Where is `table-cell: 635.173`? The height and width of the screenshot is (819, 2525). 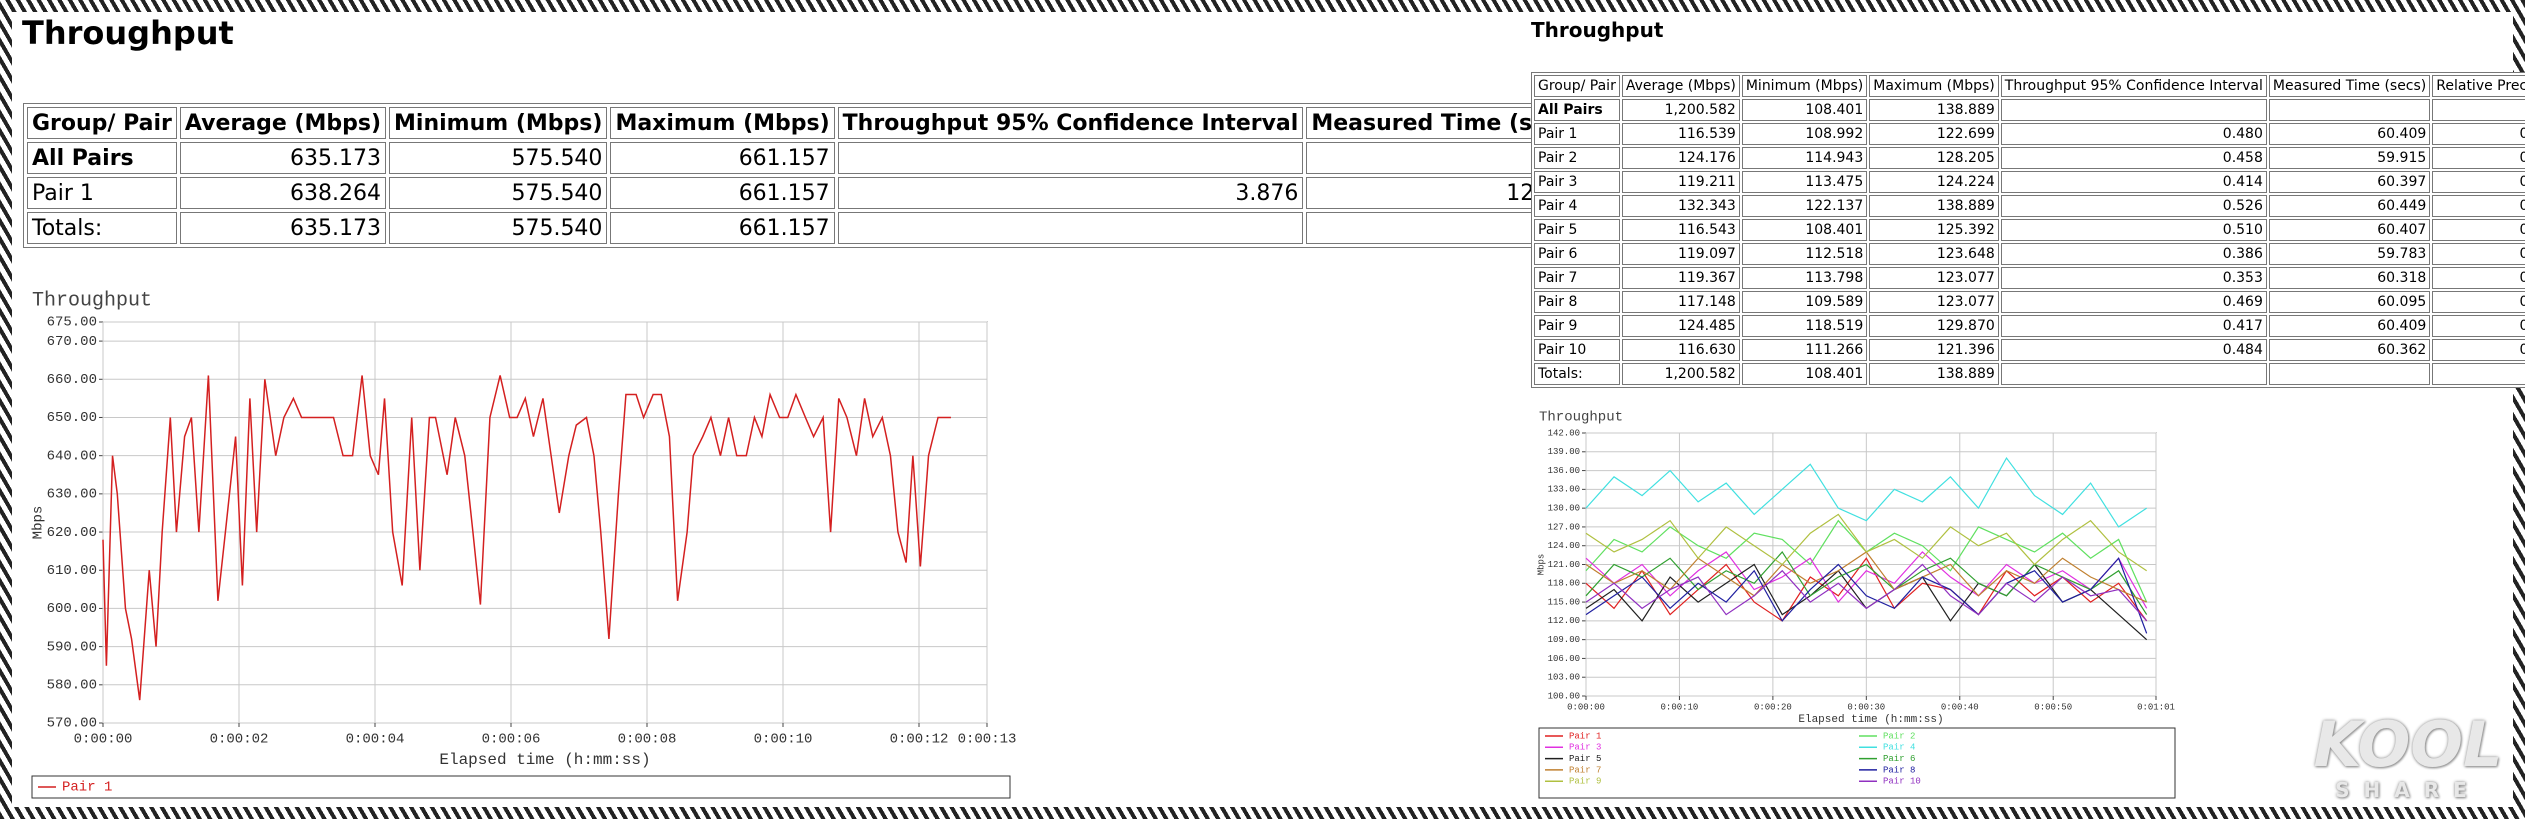
table-cell: 635.173 is located at coordinates (283, 228).